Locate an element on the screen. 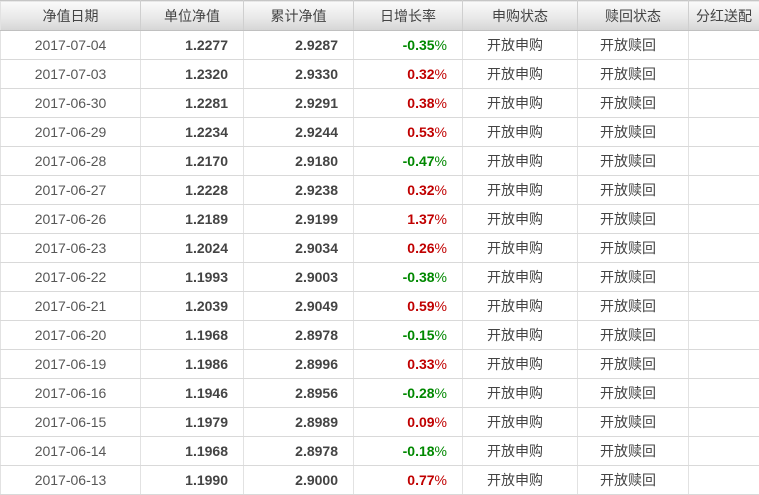 This screenshot has width=759, height=495. cell-date: 2017-06-21 is located at coordinates (70, 306).